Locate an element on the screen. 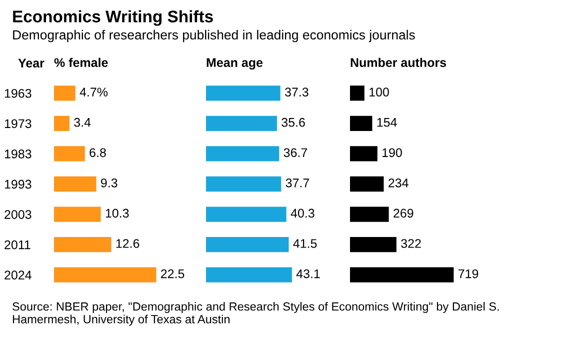 The height and width of the screenshot is (346, 564). data-label: 10.3 is located at coordinates (117, 213).